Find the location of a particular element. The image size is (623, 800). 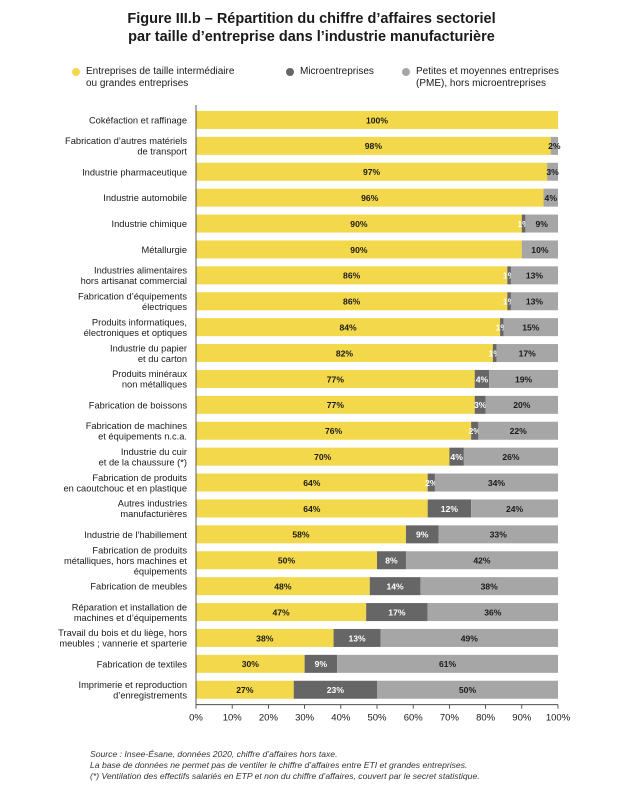

category-label-5-line-1: Métallurgie is located at coordinates (164, 250).